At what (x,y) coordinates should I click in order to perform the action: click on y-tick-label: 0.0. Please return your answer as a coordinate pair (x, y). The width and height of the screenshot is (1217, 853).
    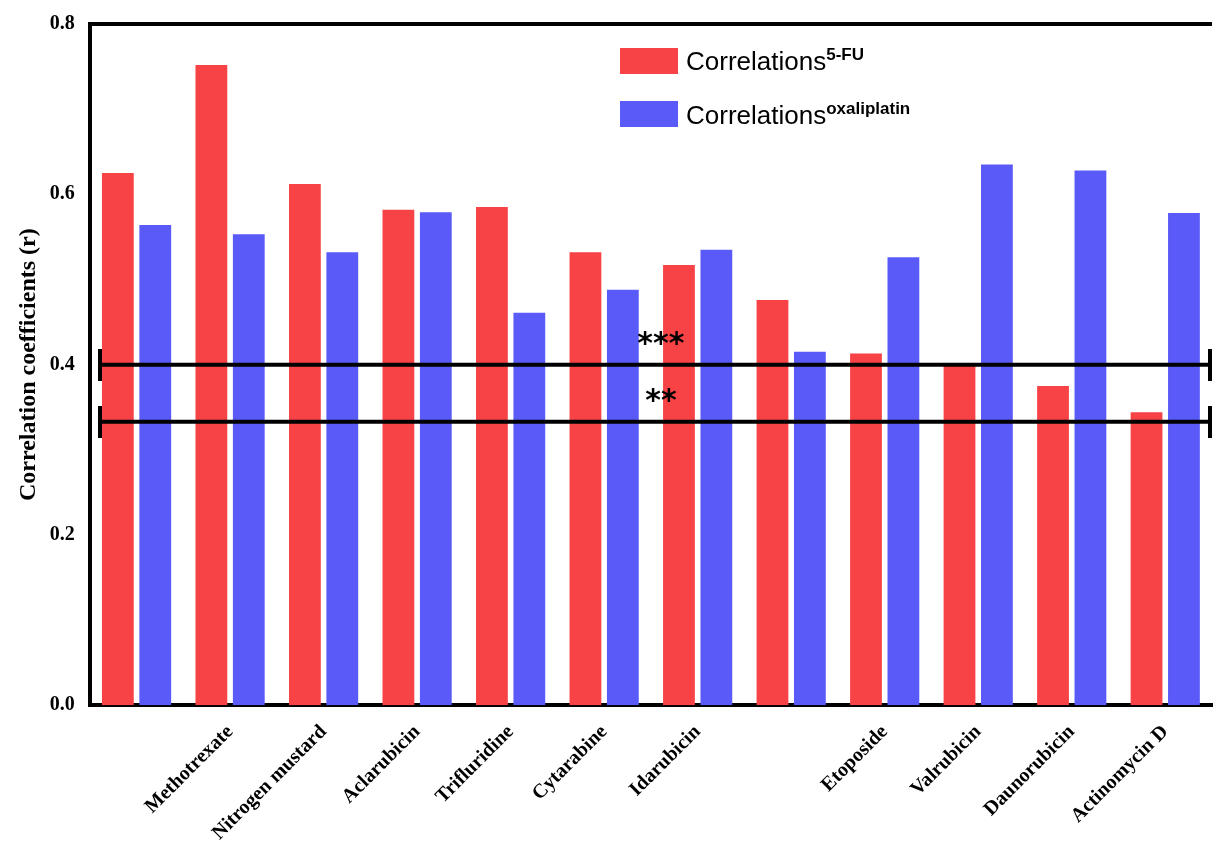
    Looking at the image, I should click on (62, 703).